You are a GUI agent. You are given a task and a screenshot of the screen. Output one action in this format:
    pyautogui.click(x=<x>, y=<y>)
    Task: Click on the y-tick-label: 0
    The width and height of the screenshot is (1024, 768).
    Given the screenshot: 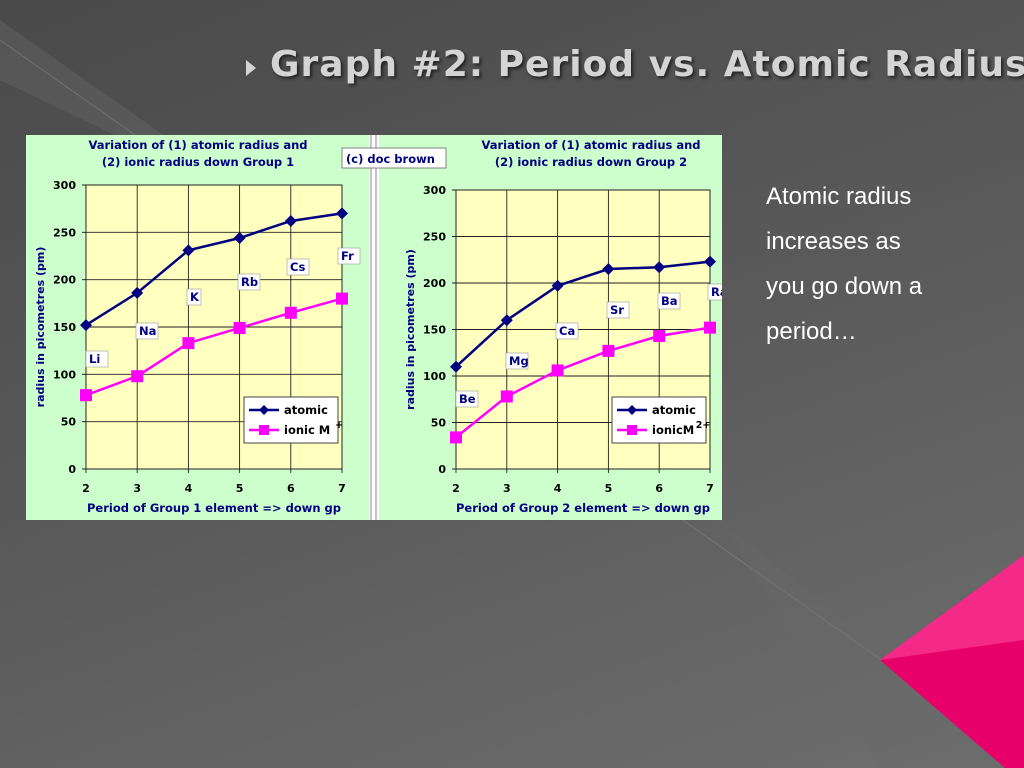 What is the action you would take?
    pyautogui.click(x=72, y=469)
    